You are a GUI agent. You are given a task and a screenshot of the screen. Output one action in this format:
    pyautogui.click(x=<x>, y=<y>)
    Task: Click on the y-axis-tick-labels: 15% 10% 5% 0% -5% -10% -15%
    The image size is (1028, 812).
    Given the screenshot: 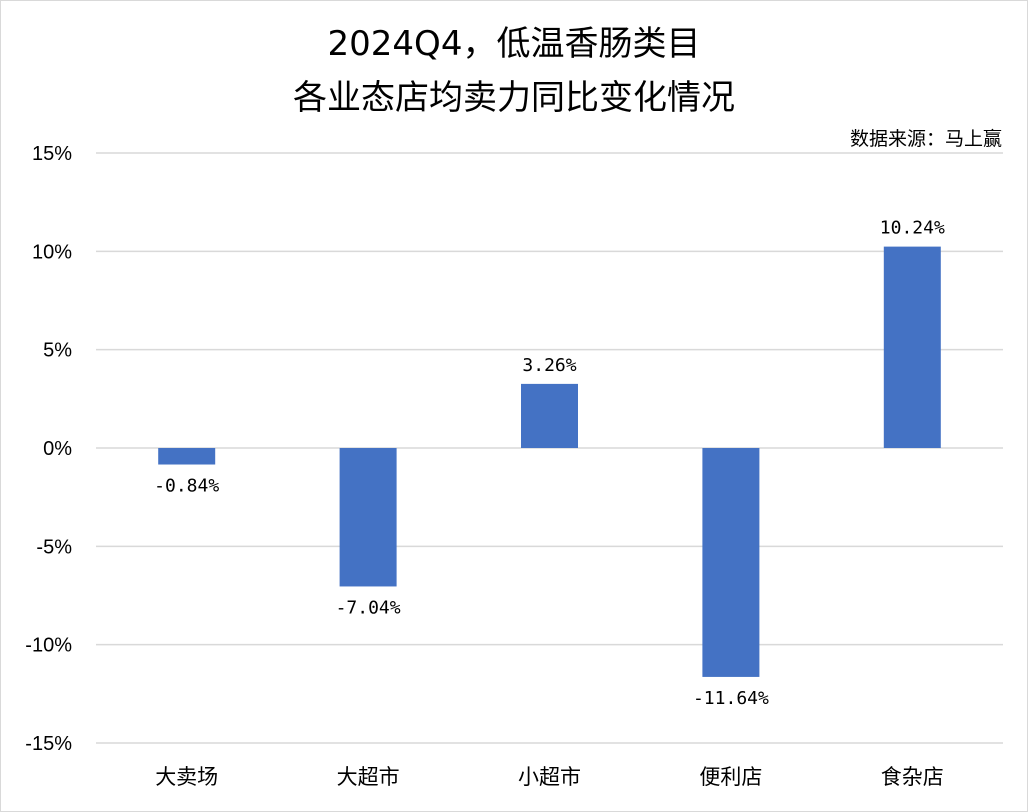 What is the action you would take?
    pyautogui.click(x=48, y=449)
    